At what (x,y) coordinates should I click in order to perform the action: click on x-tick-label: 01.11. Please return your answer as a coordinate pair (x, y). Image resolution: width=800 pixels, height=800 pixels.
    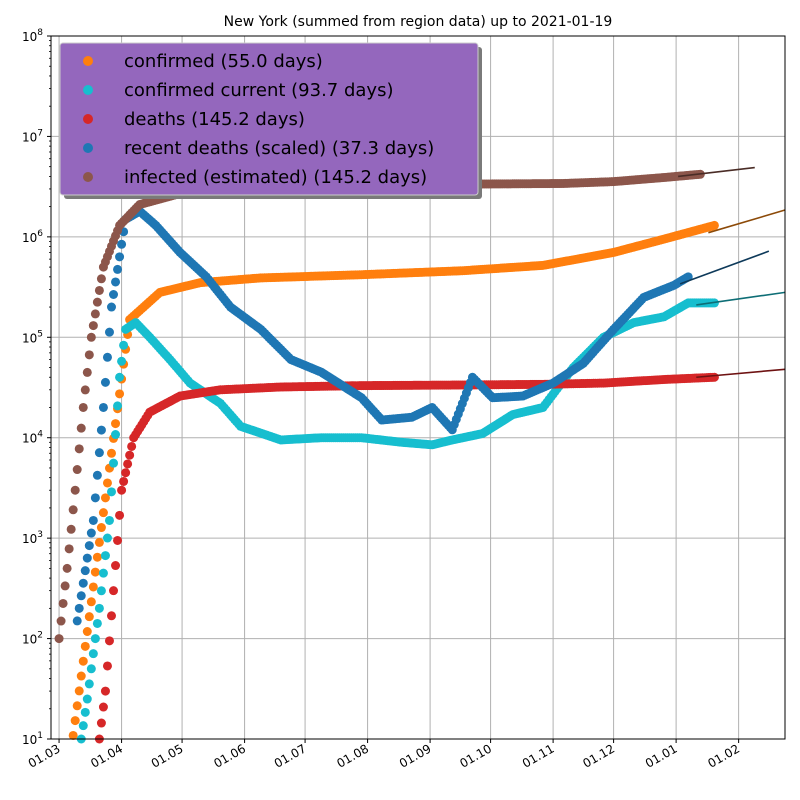
    Looking at the image, I should click on (538, 755).